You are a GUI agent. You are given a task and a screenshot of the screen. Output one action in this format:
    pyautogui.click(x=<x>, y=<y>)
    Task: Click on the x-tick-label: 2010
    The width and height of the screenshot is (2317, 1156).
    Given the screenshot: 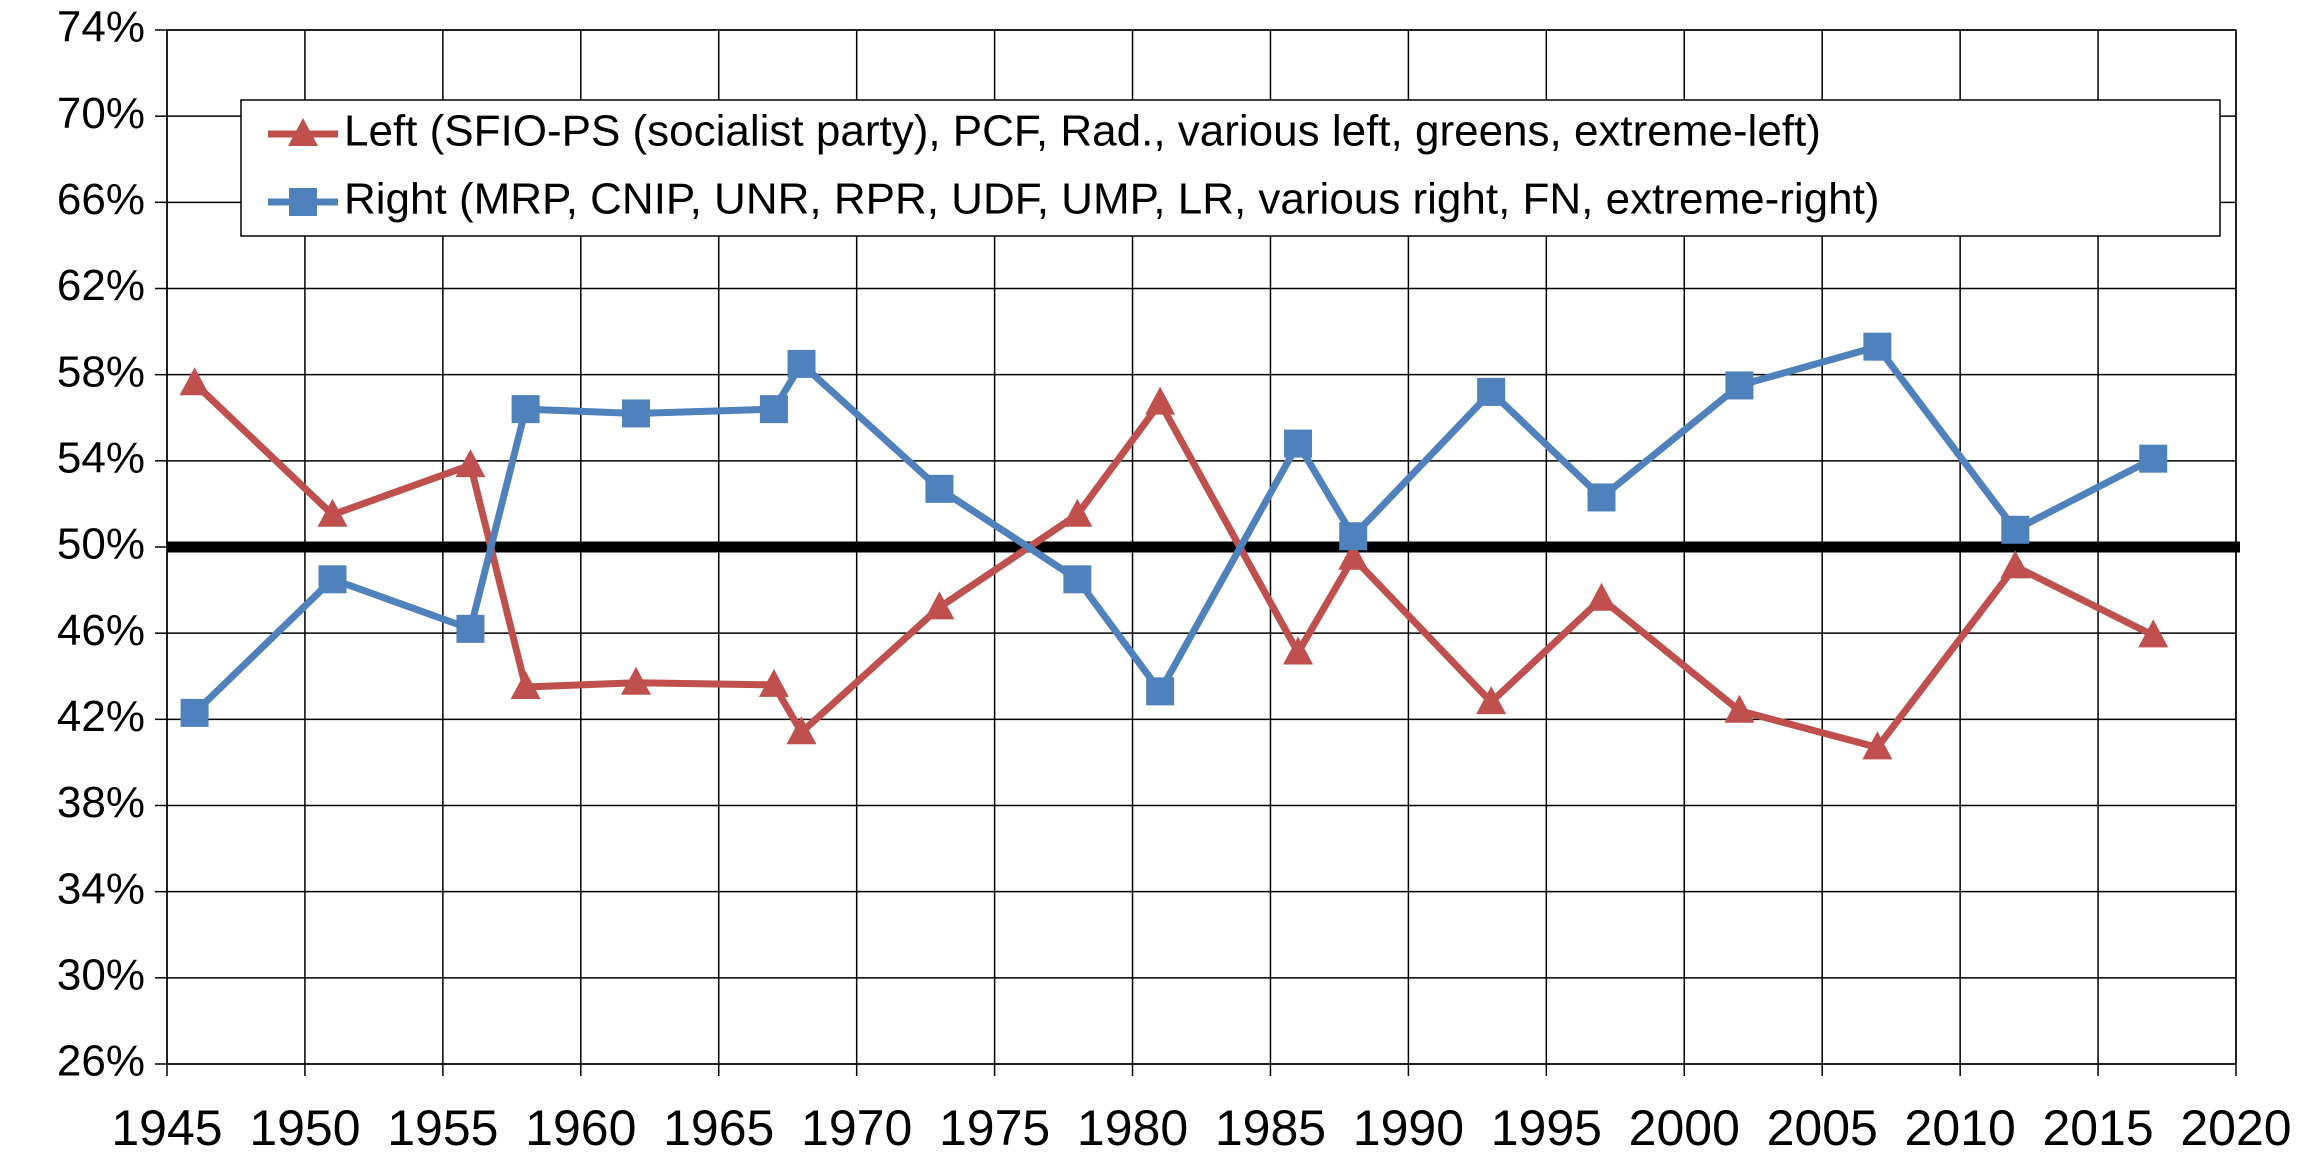 What is the action you would take?
    pyautogui.click(x=1960, y=1128)
    